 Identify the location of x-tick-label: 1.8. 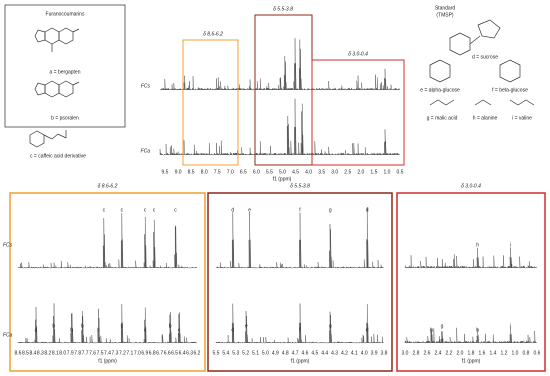
(471, 353).